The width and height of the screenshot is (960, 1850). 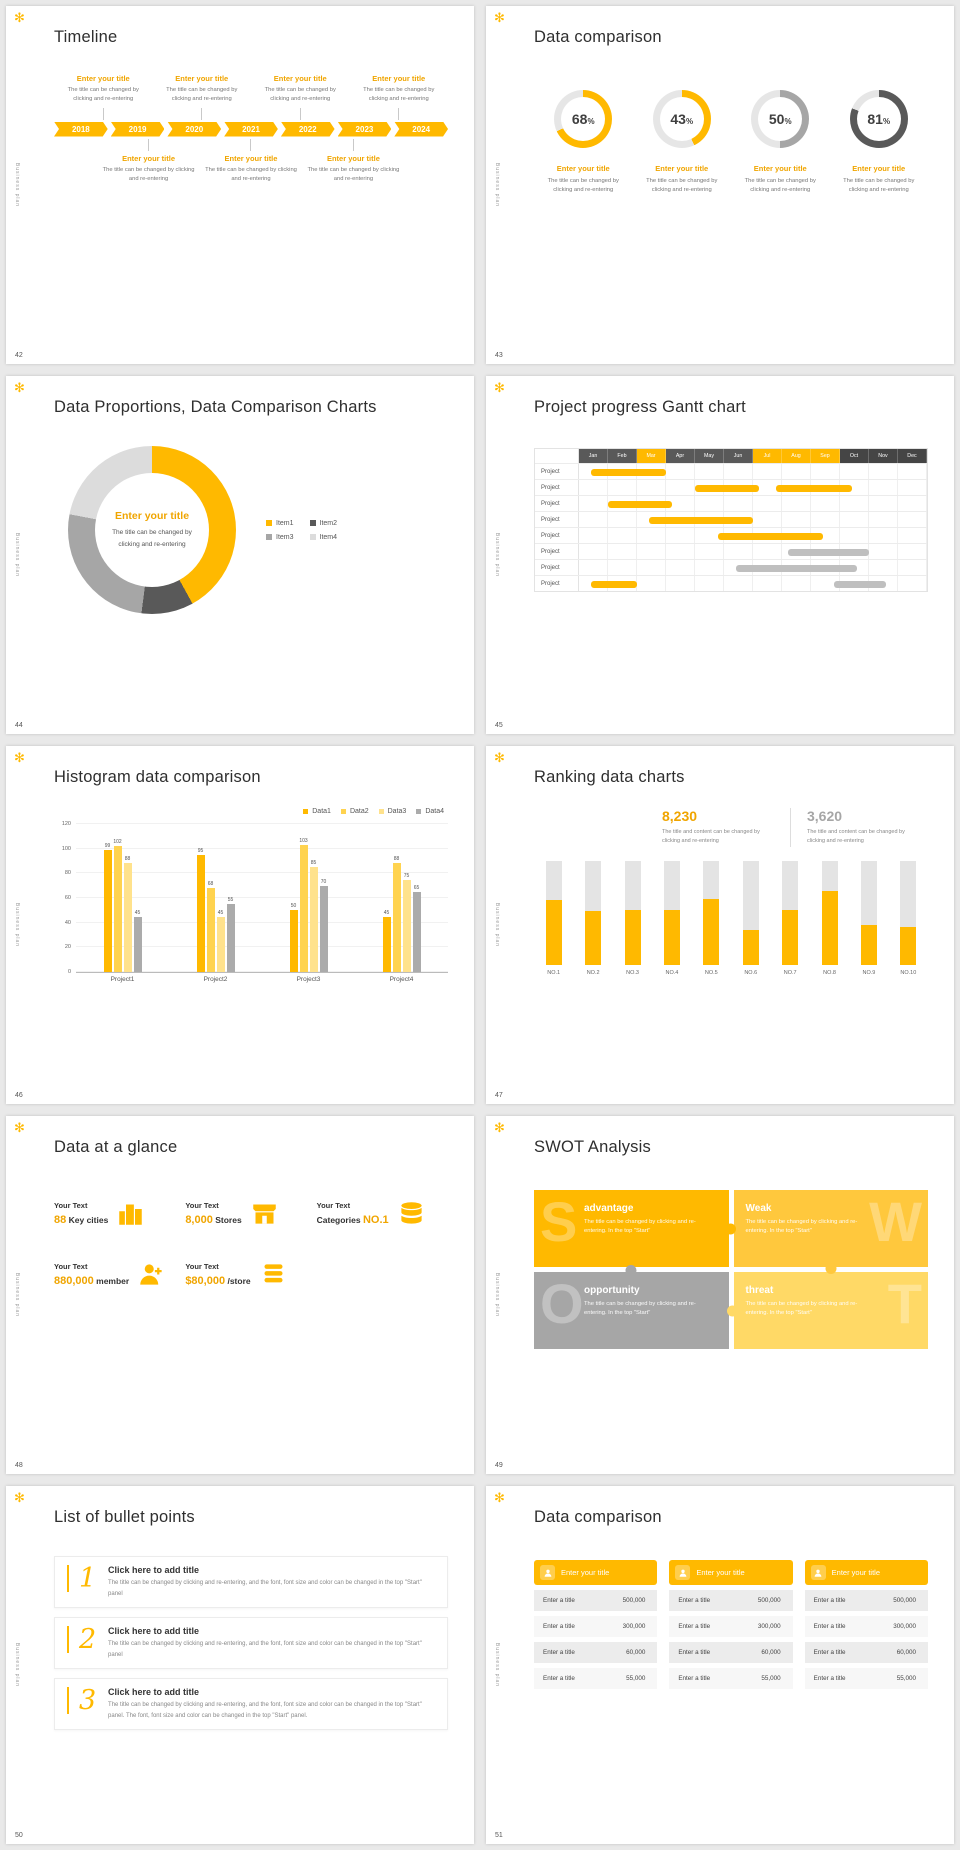 I want to click on year-chip: 2024, so click(x=421, y=129).